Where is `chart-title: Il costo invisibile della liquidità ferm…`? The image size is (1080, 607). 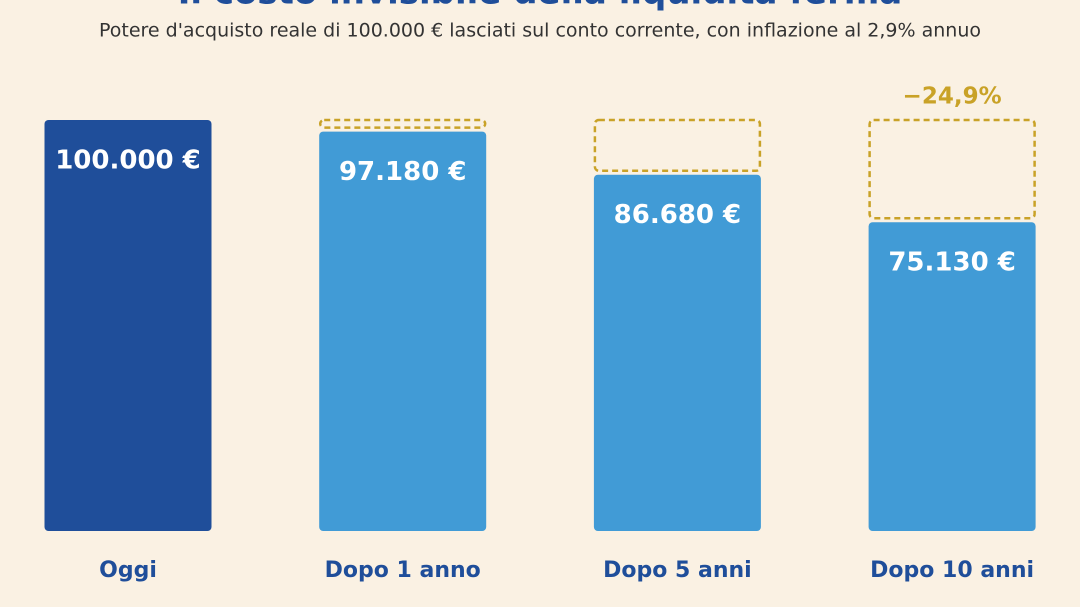
chart-title: Il costo invisibile della liquidità ferm… is located at coordinates (540, 6).